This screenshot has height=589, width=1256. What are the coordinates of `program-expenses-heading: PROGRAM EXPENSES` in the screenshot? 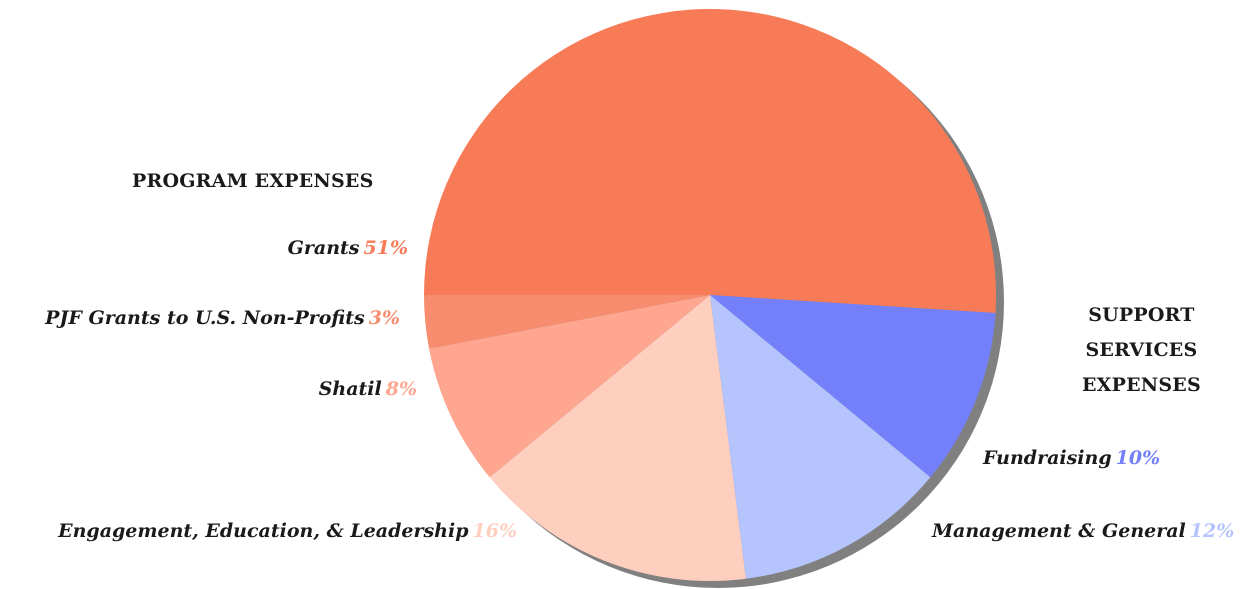 It's located at (253, 181).